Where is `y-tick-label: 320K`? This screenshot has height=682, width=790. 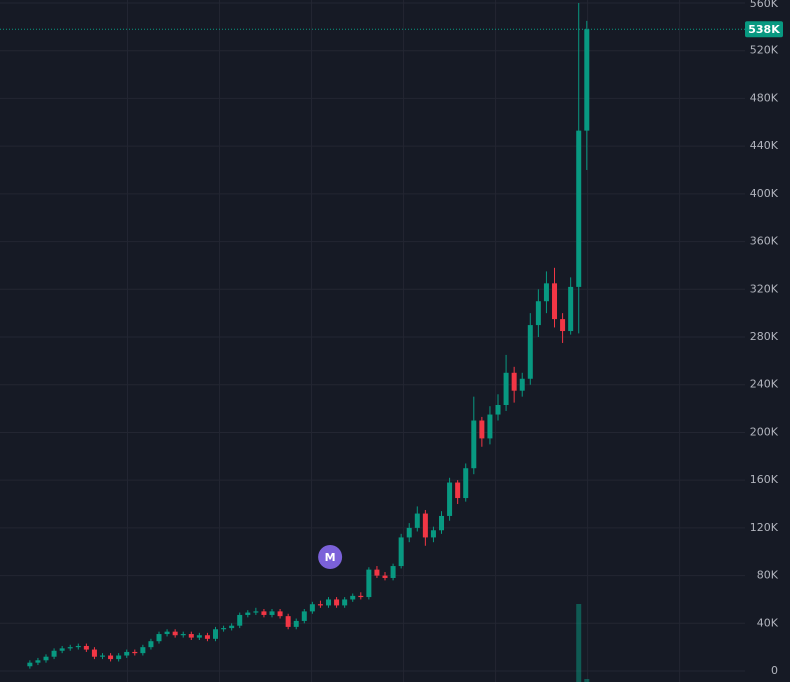
y-tick-label: 320K is located at coordinates (764, 288).